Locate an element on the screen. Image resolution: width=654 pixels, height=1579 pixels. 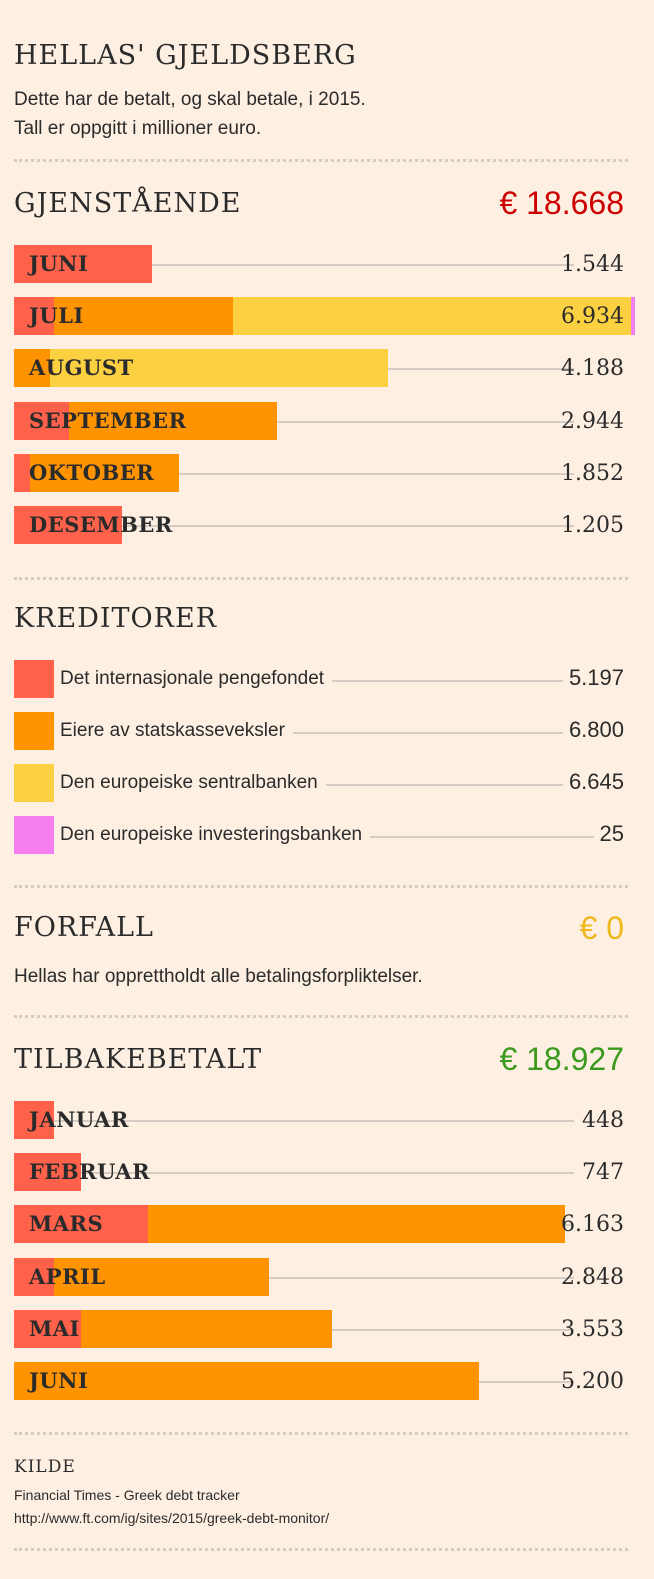
bar-value-label: 1.544 is located at coordinates (592, 264).